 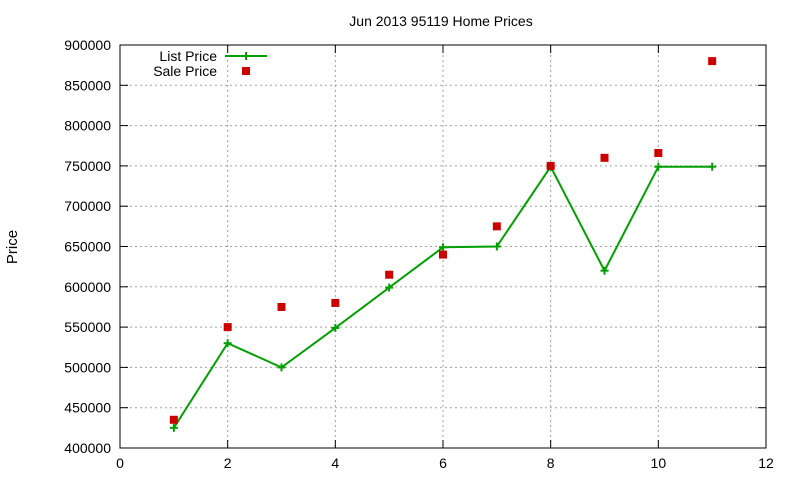 What do you see at coordinates (766, 463) in the screenshot?
I see `x-tick-label: 12` at bounding box center [766, 463].